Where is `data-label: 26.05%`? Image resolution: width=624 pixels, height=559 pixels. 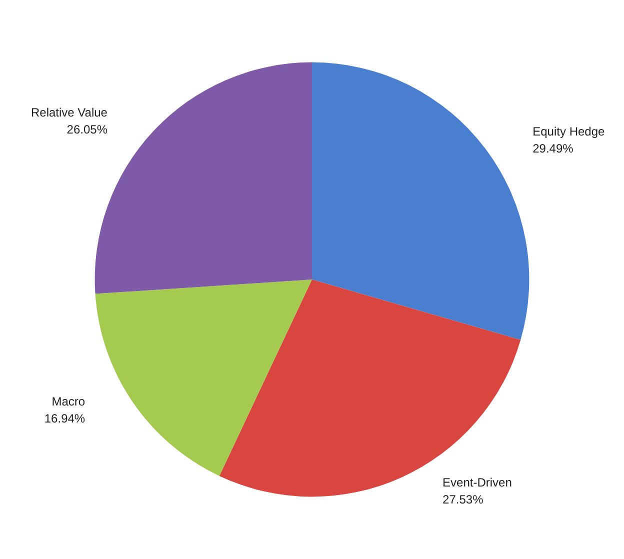 data-label: 26.05% is located at coordinates (87, 129).